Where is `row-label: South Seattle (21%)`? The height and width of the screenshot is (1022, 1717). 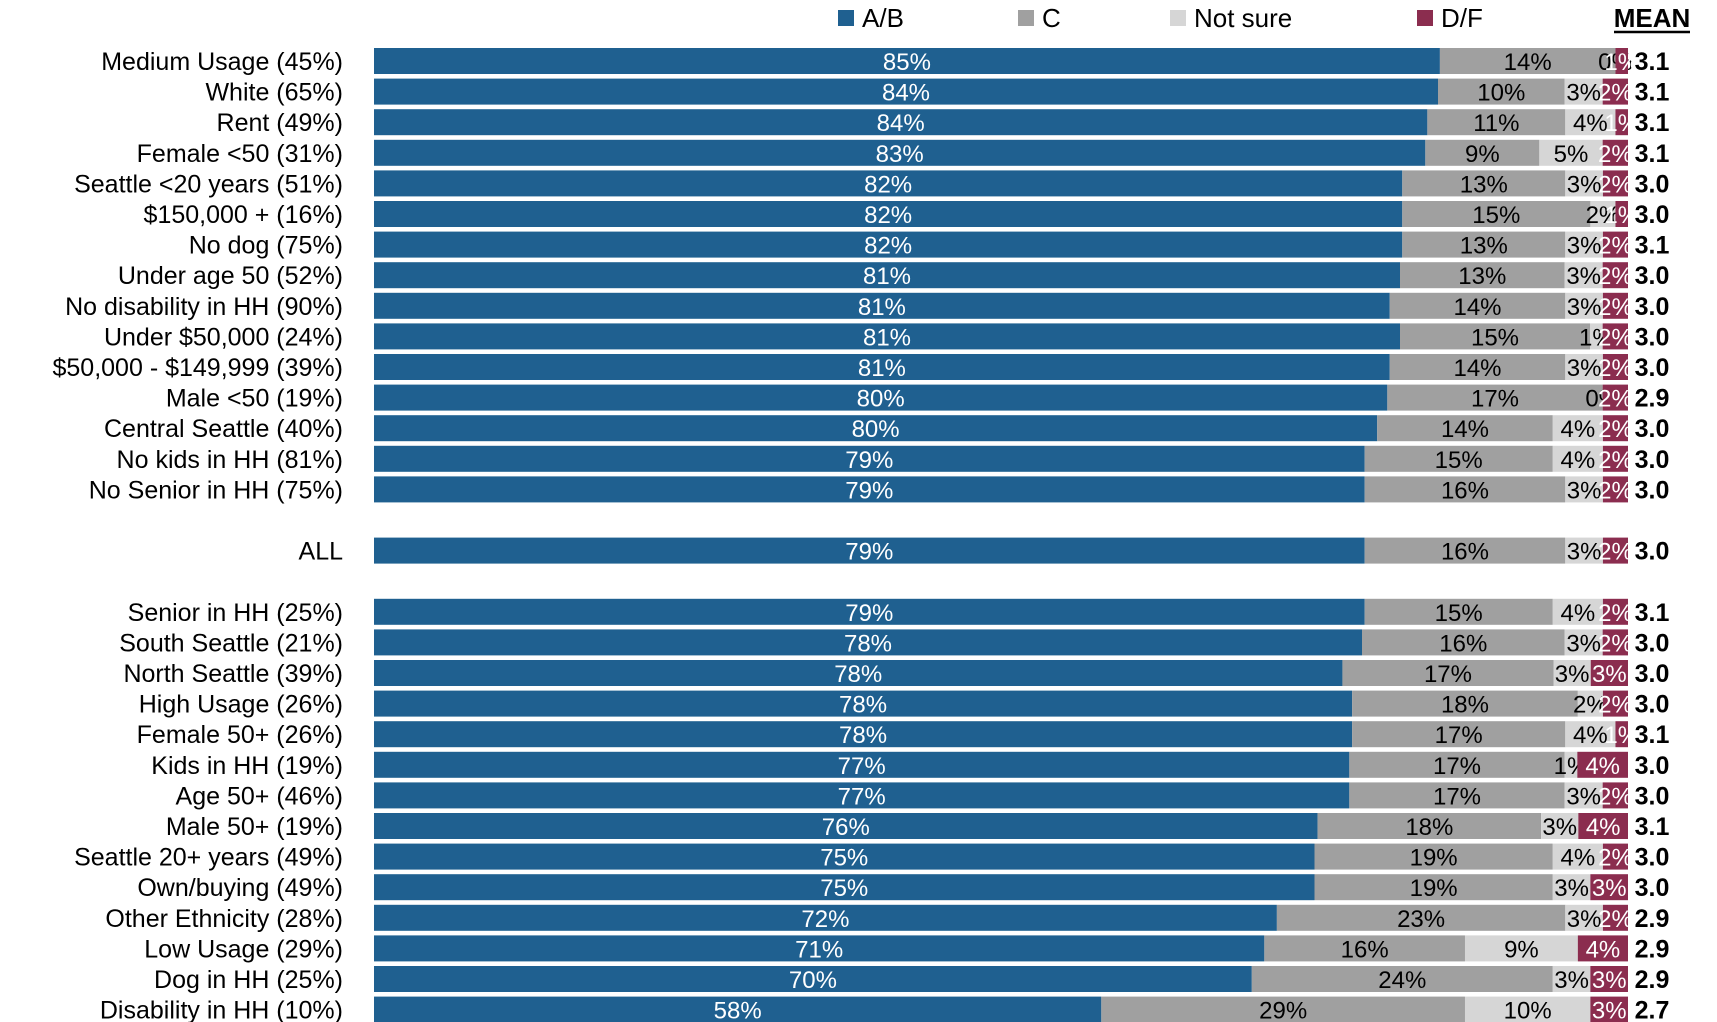 row-label: South Seattle (21%) is located at coordinates (231, 643).